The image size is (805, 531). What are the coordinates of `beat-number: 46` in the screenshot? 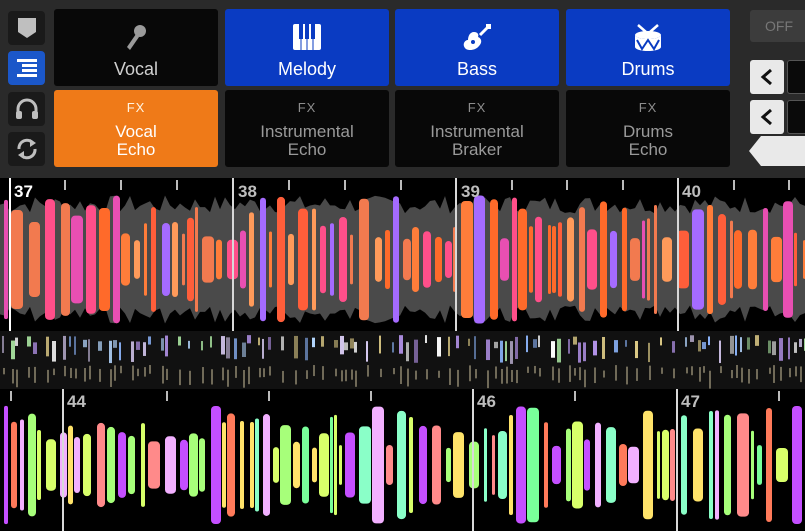 It's located at (486, 401).